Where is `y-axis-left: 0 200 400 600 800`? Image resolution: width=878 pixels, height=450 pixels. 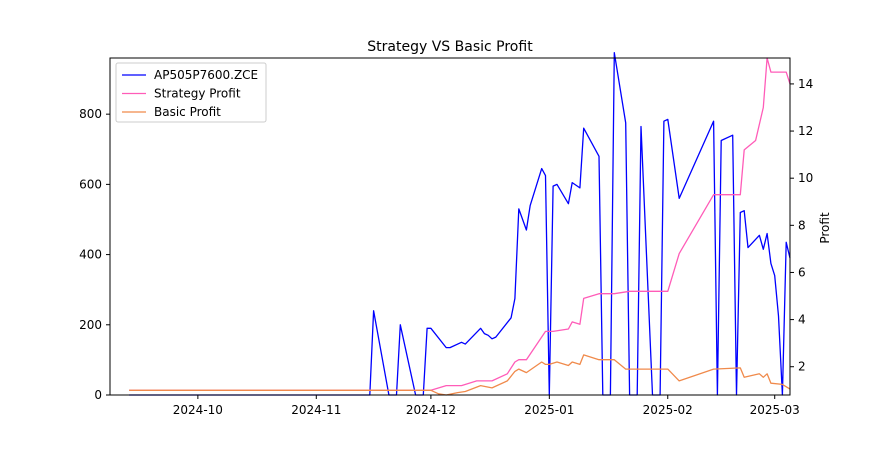
y-axis-left: 0 200 400 600 800 is located at coordinates (94, 254).